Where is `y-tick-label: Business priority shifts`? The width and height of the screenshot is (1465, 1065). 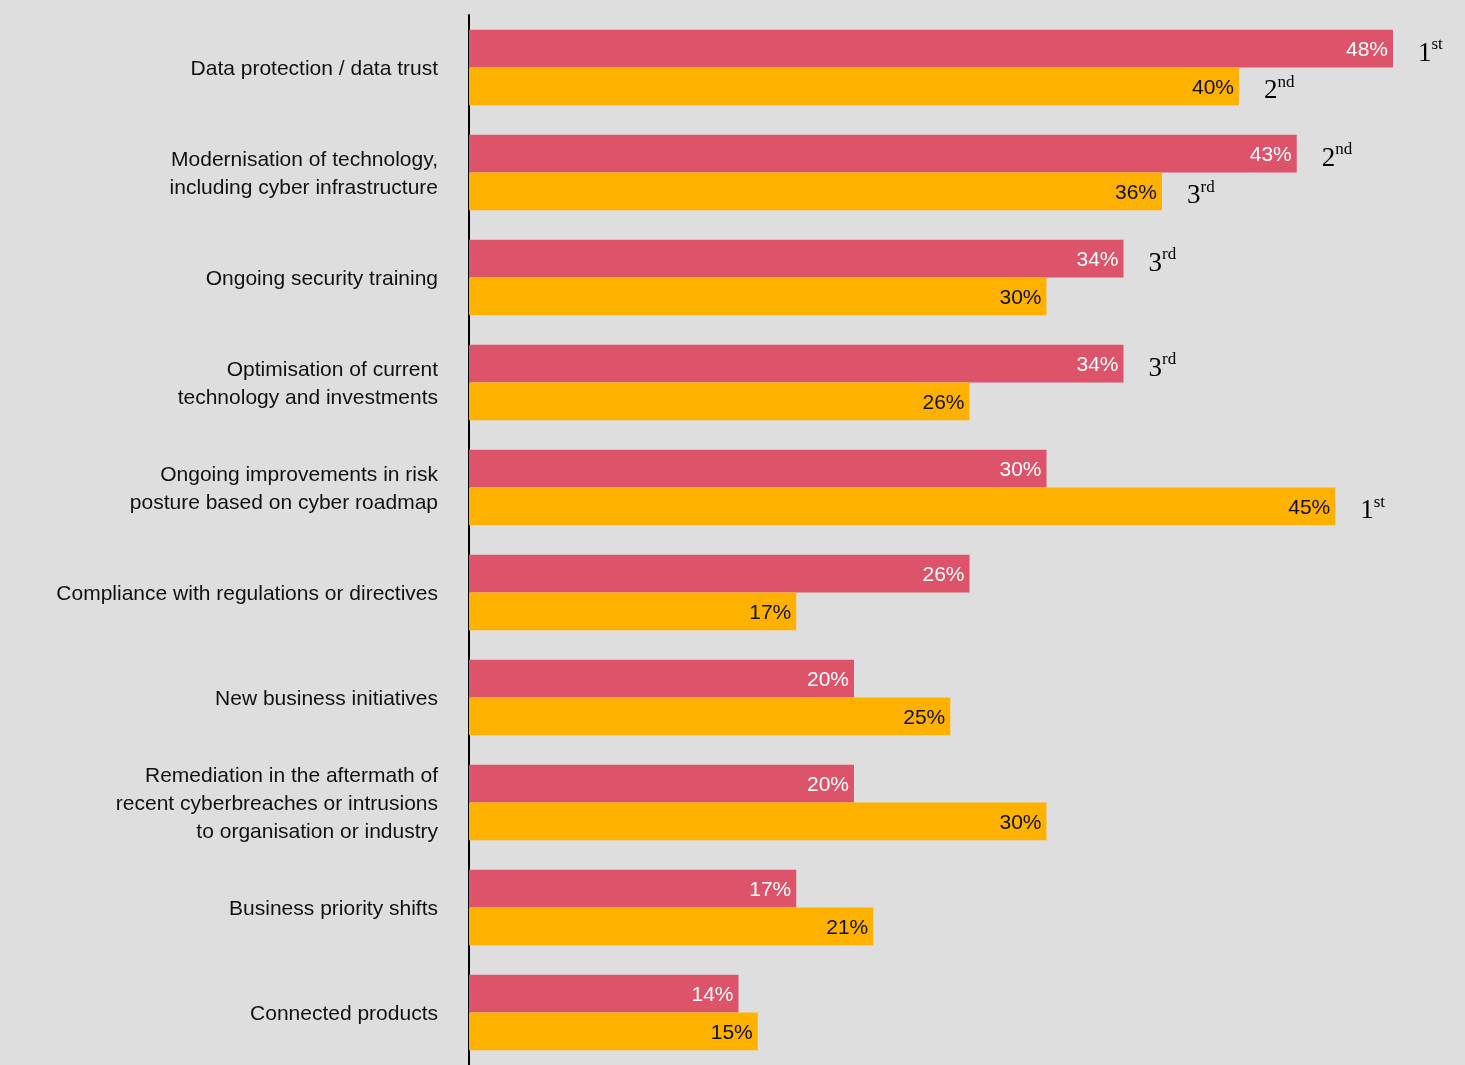
y-tick-label: Business priority shifts is located at coordinates (333, 907).